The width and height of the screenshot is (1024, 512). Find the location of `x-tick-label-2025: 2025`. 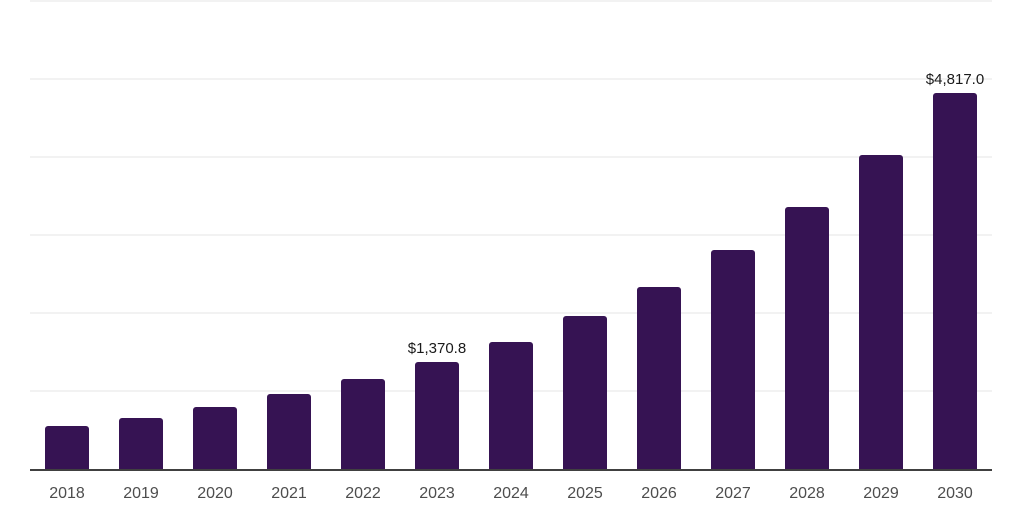

x-tick-label-2025: 2025 is located at coordinates (585, 493).